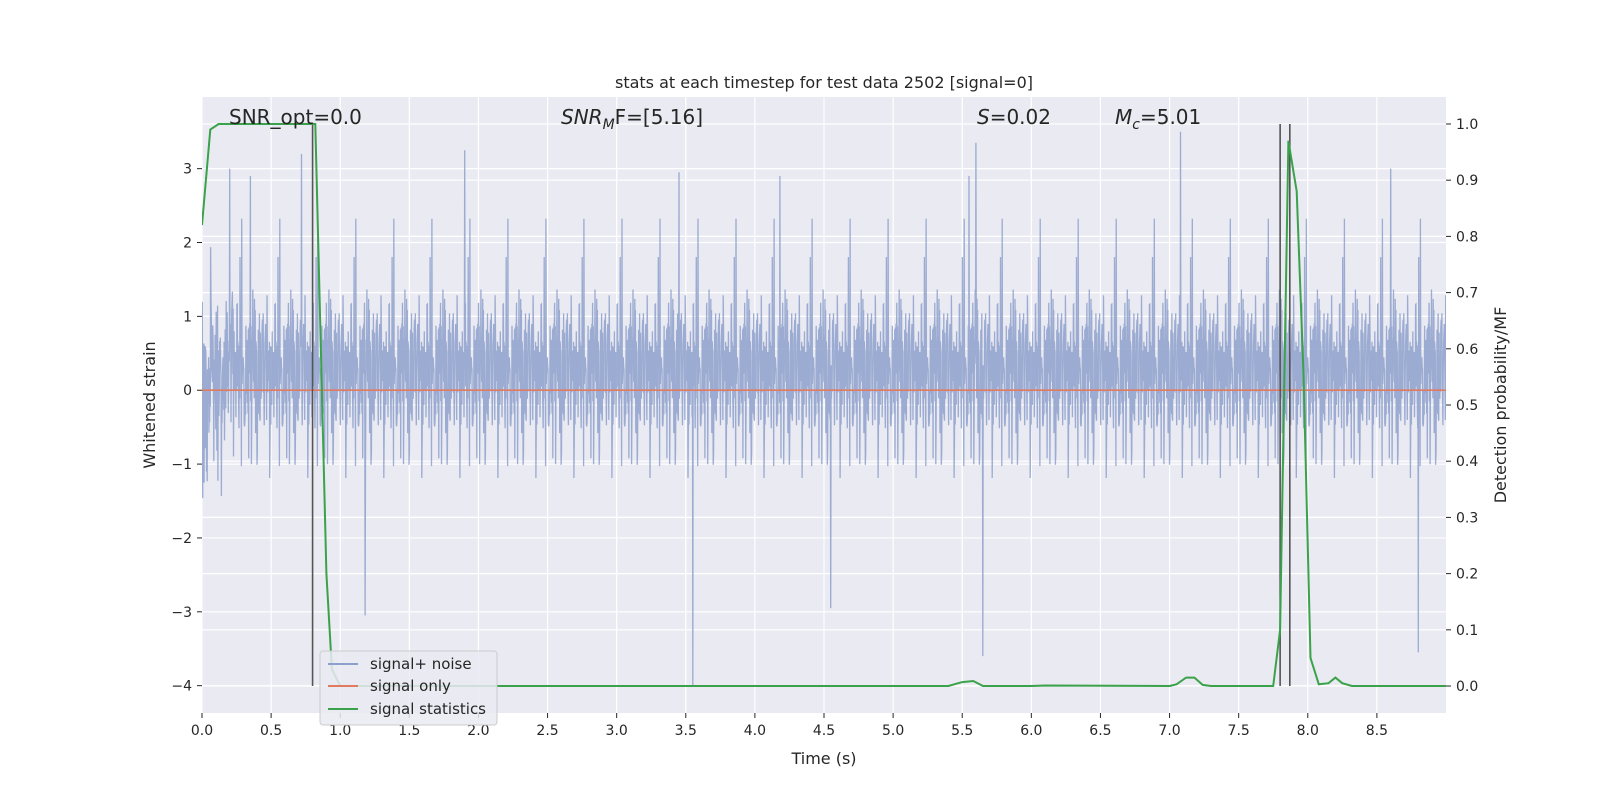 The height and width of the screenshot is (800, 1600). I want to click on y-tick-label-left: 1, so click(187, 317).